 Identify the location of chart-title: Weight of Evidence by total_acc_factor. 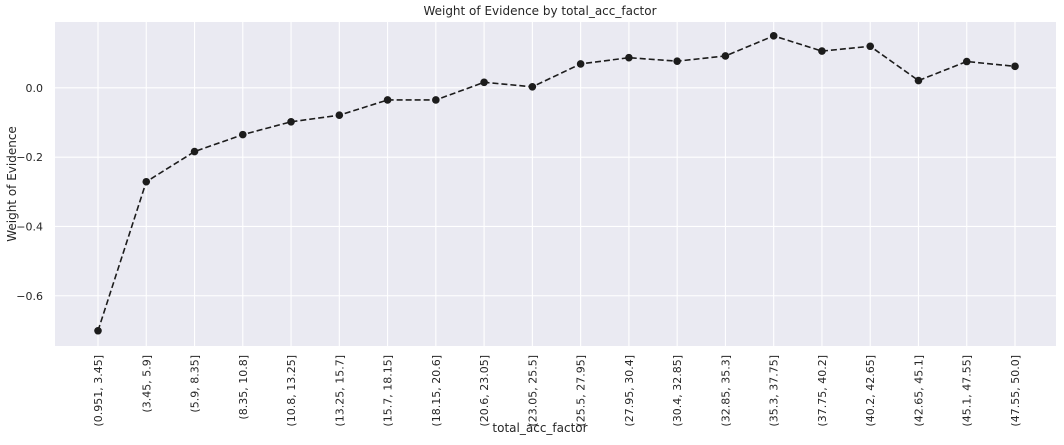
(539, 11).